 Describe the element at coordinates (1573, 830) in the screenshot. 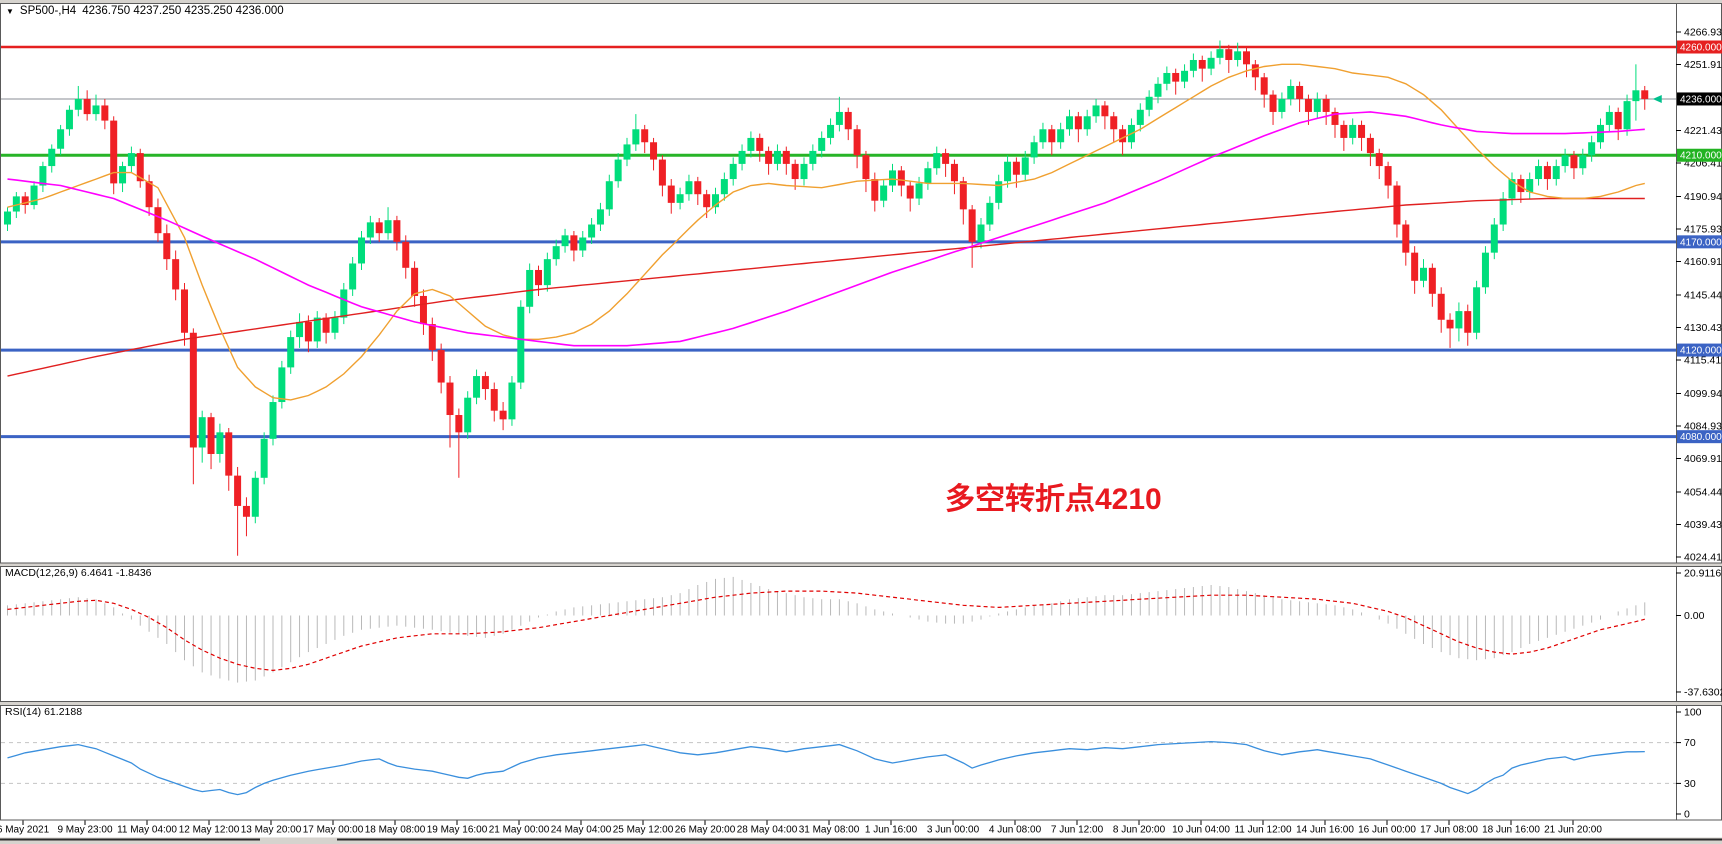

I see `time-label: 21 Jun 20:00` at that location.